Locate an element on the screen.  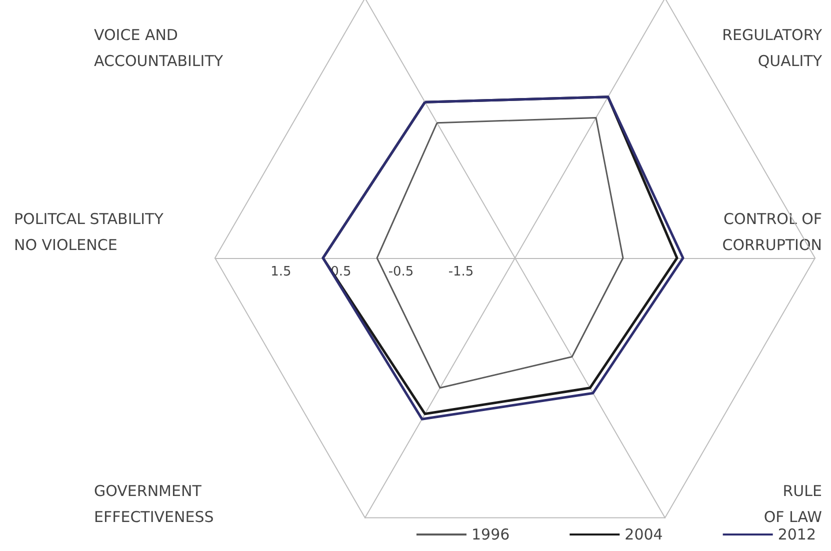
spoke-label: POLITCAL STABILITY NO VIOLENCE is located at coordinates (89, 232).